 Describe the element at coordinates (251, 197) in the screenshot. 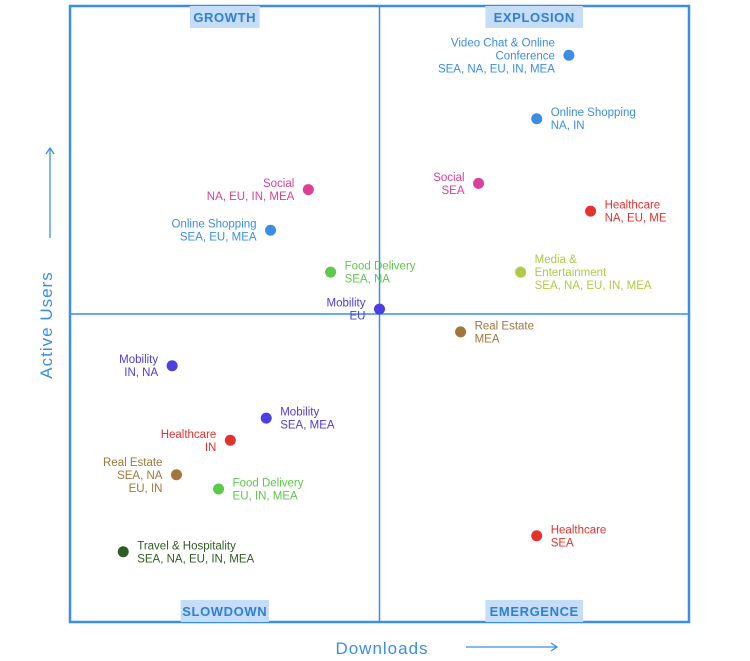

I see `data-label-line: NA, EU, IN, MEA` at that location.